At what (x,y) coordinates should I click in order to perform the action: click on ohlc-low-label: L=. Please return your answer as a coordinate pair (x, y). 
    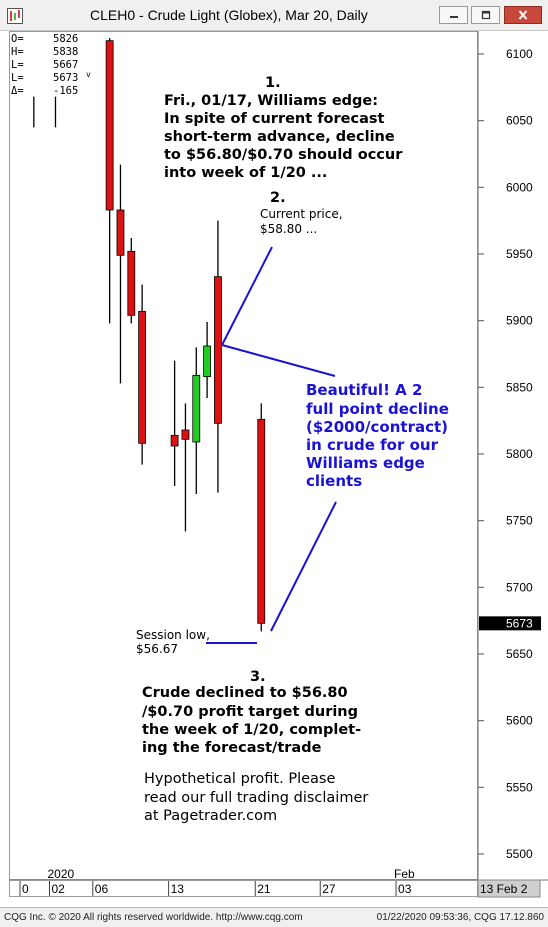
    Looking at the image, I should click on (17, 65).